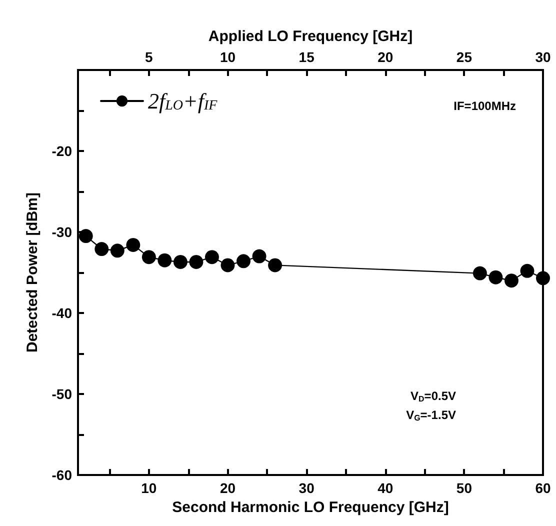  What do you see at coordinates (228, 57) in the screenshot?
I see `x2-tick-label: 10` at bounding box center [228, 57].